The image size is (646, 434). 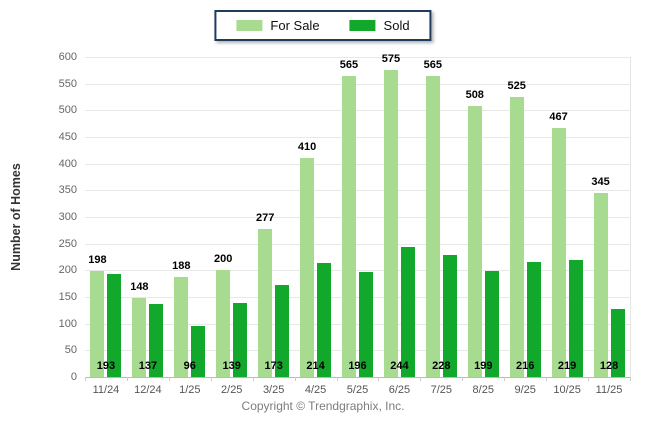 What do you see at coordinates (525, 390) in the screenshot?
I see `x-axis-label: 9/25` at bounding box center [525, 390].